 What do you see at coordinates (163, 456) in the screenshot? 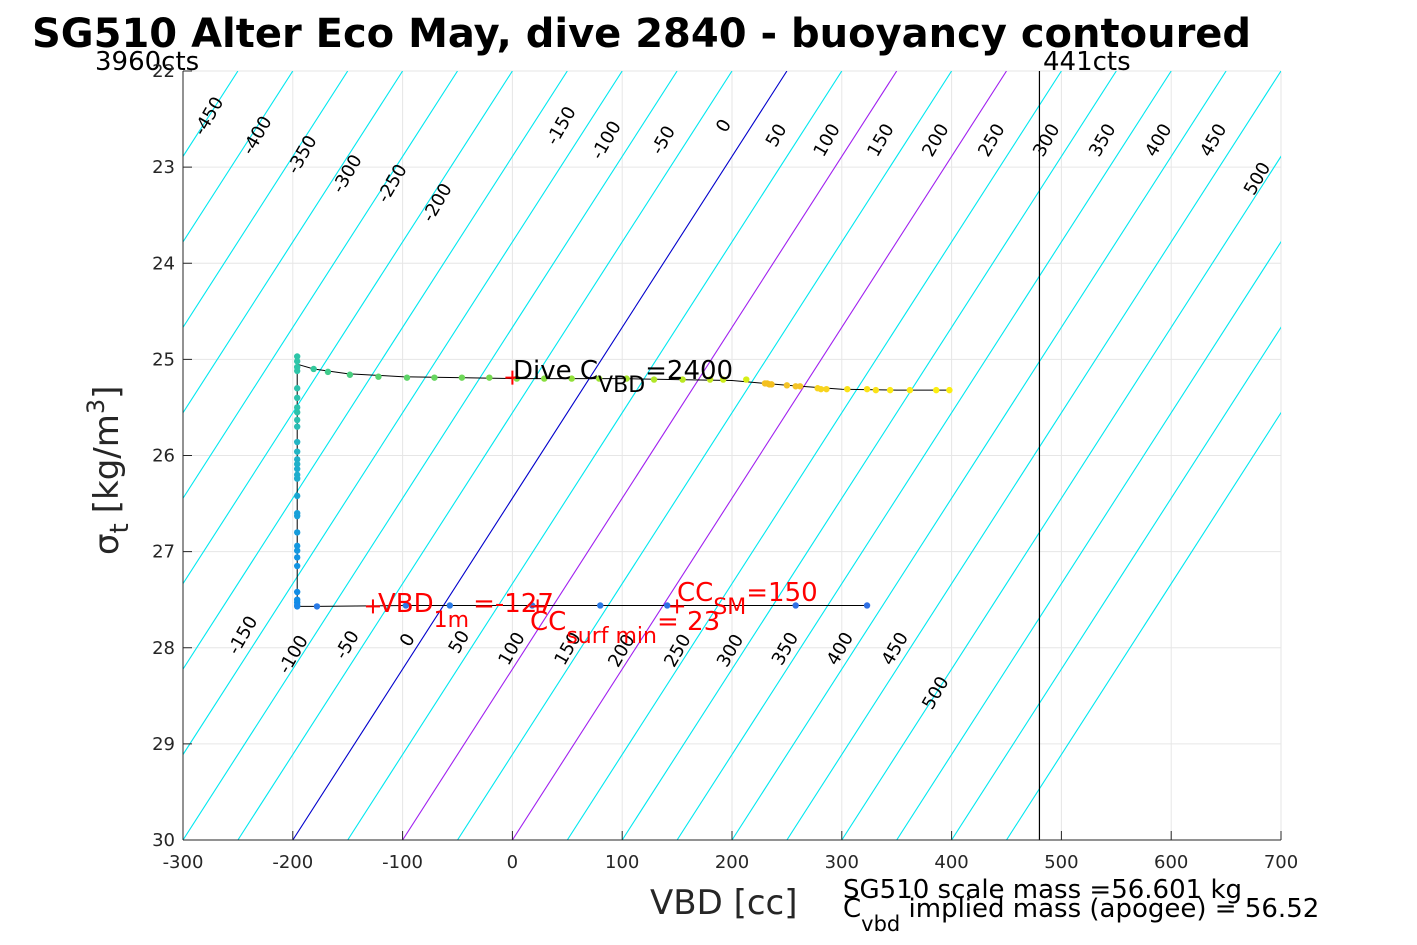
I see `y-tick-labels: 22 23 24 25 26 27 28 29 30` at bounding box center [163, 456].